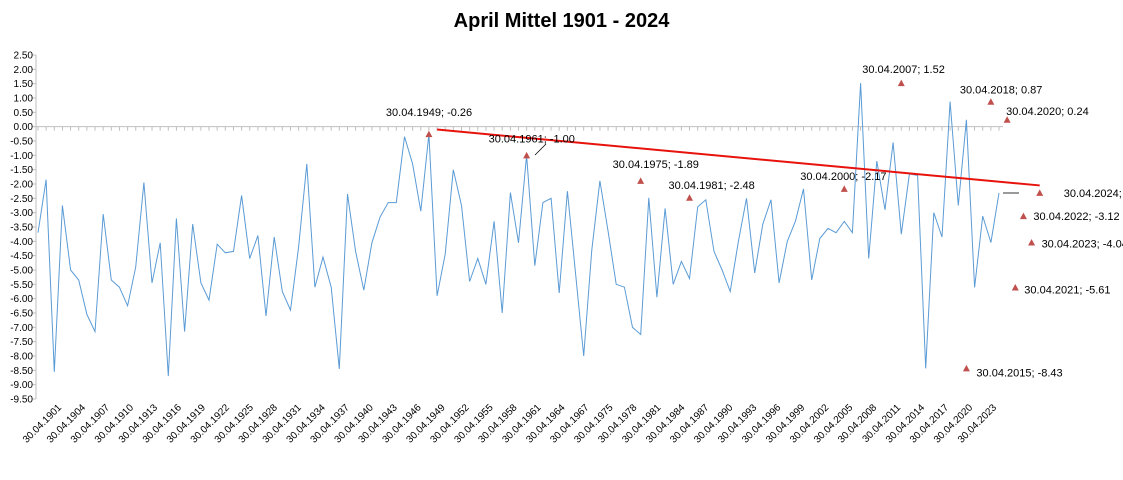  Describe the element at coordinates (21, 285) in the screenshot. I see `y-tick-label: -5.50` at that location.